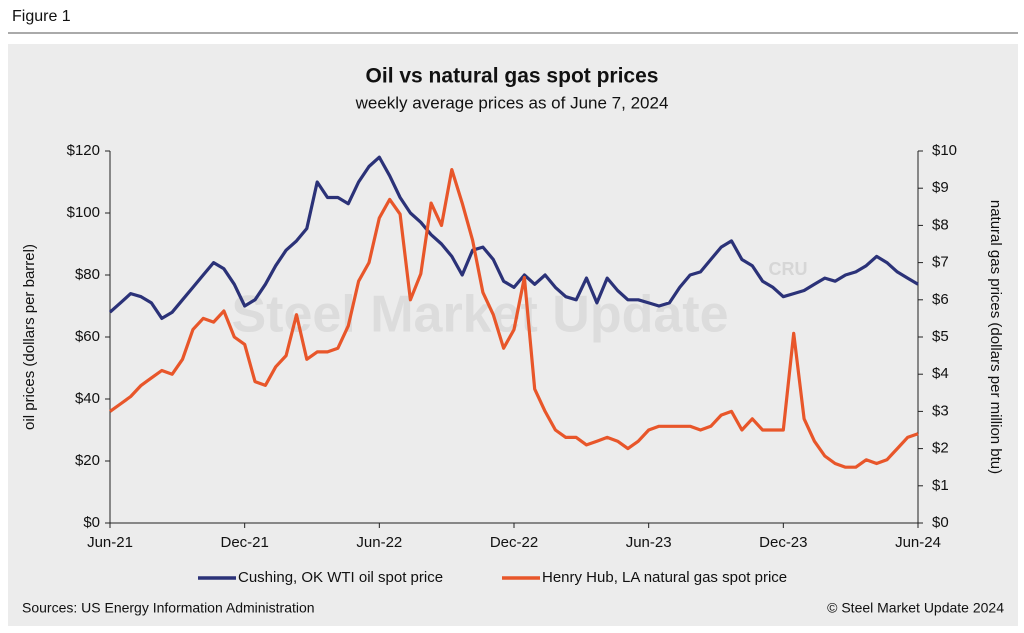 The image size is (1024, 633). Describe the element at coordinates (783, 542) in the screenshot. I see `x-tick-label: Dec-23` at that location.